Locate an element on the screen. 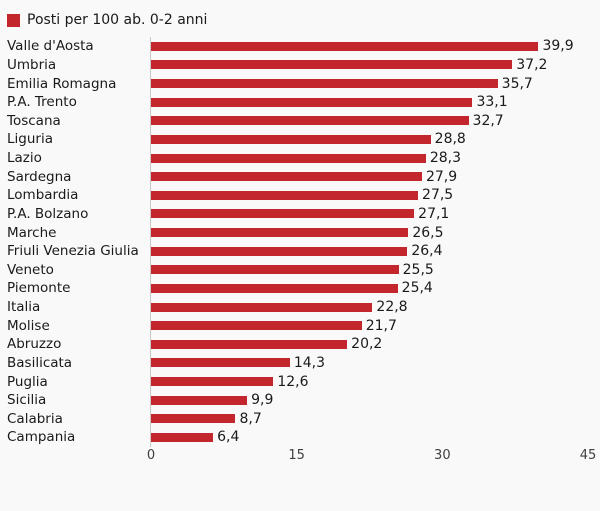 This screenshot has height=511, width=600. category-label: P.A. Bolzano is located at coordinates (48, 213).